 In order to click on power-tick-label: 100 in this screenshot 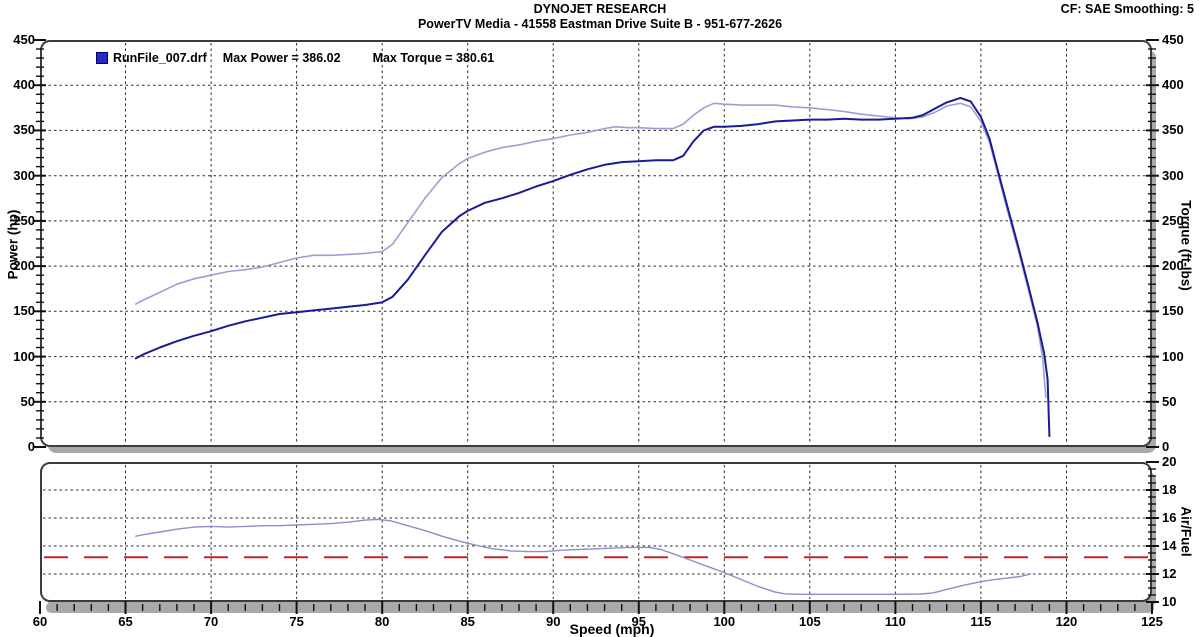, I will do `click(24, 356)`.